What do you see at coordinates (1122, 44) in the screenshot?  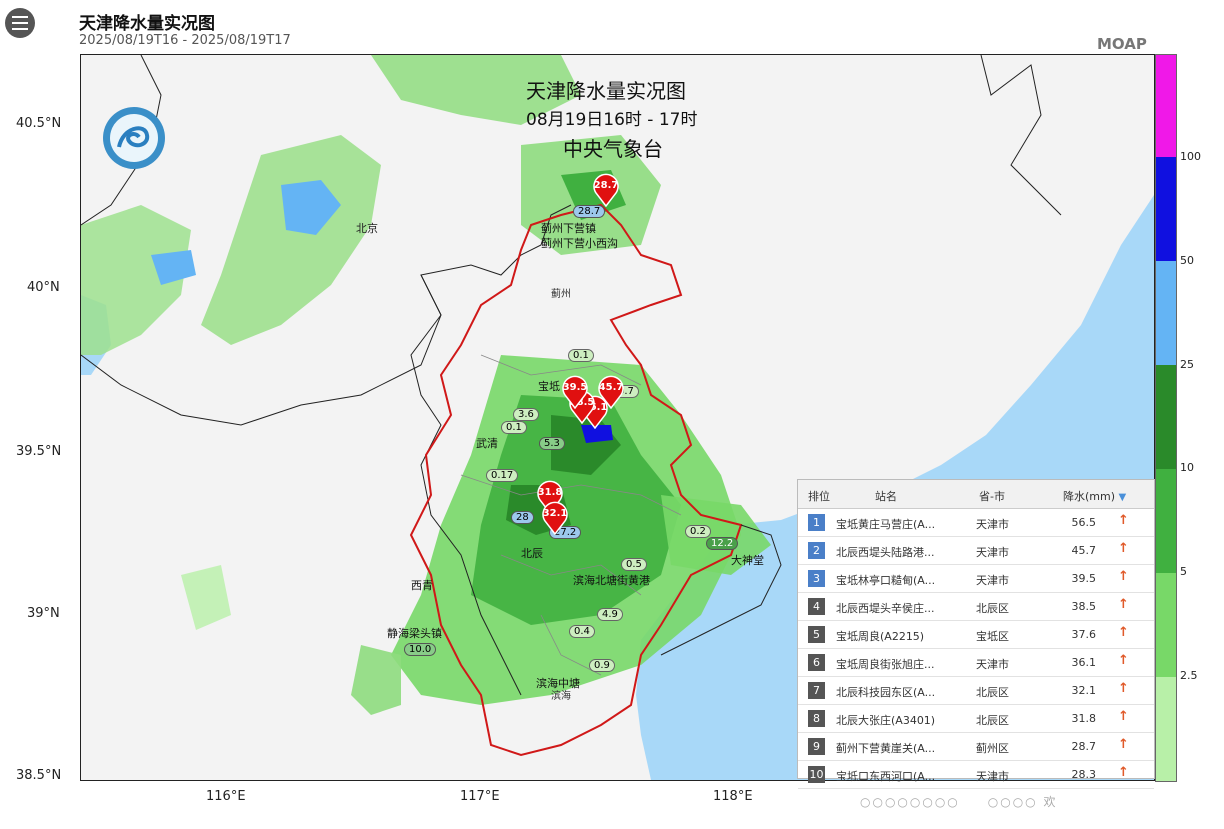 I see `brand-label: MOAP` at bounding box center [1122, 44].